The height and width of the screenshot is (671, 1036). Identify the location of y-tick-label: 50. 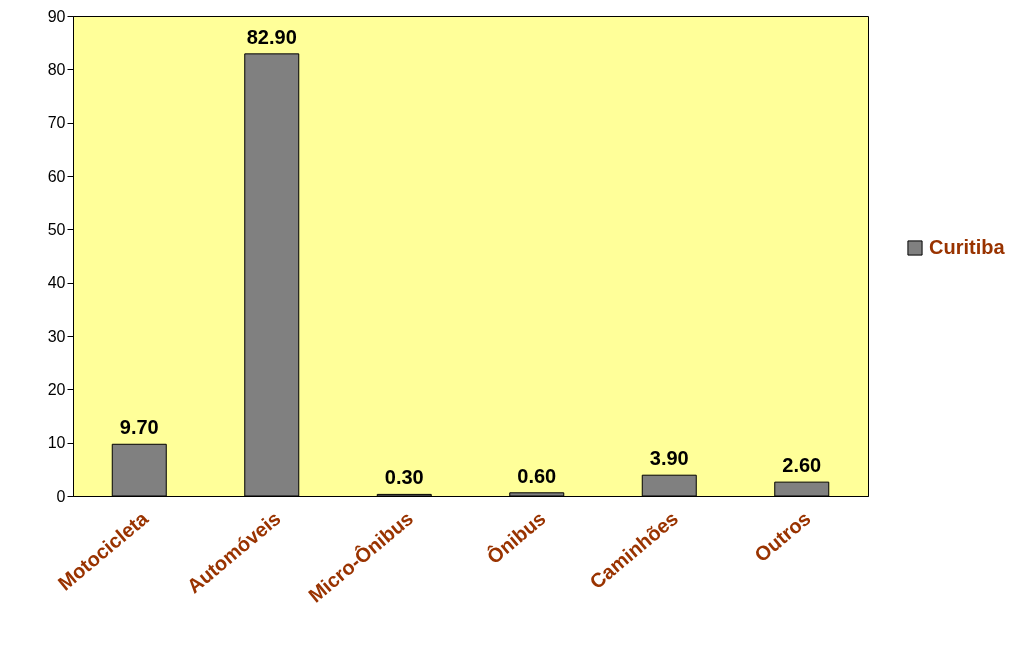
(56, 229).